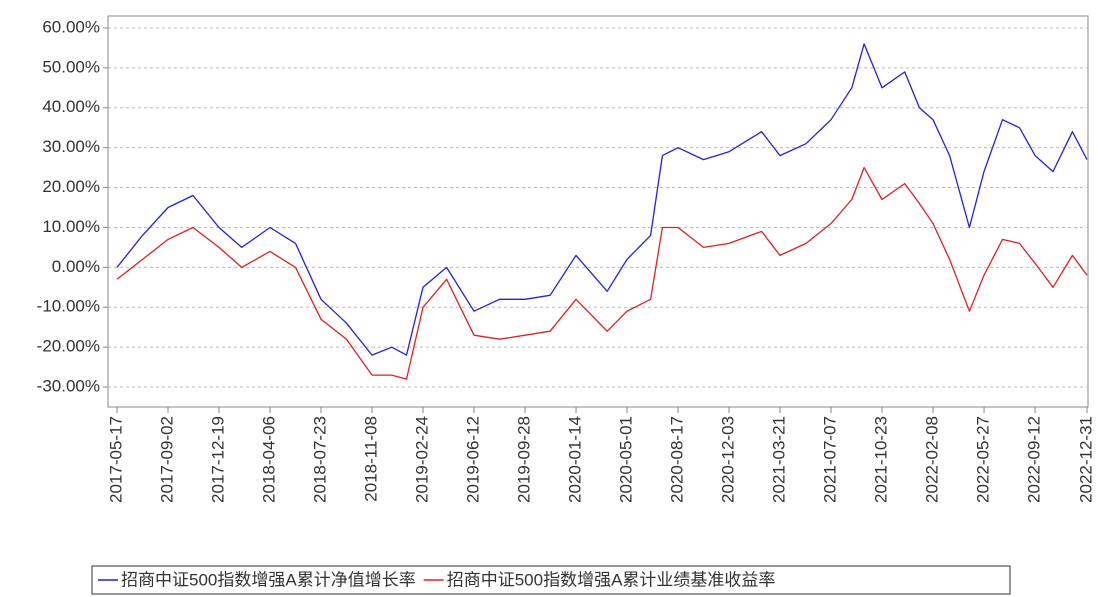 Image resolution: width=1098 pixels, height=597 pixels. I want to click on y-tick-label: -10.00%, so click(68, 306).